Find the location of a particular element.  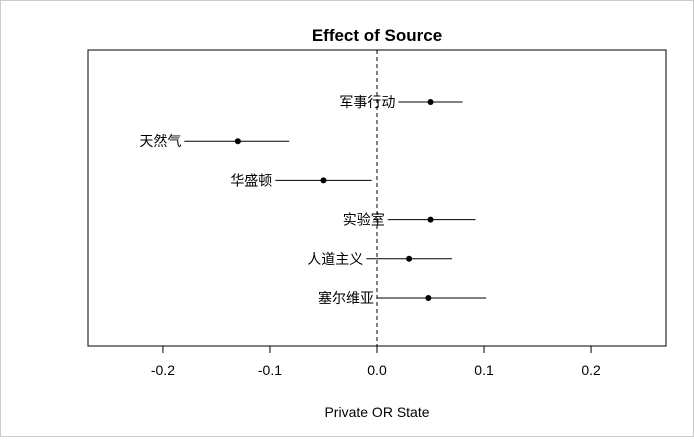

chart-title: Effect of Source is located at coordinates (377, 35).